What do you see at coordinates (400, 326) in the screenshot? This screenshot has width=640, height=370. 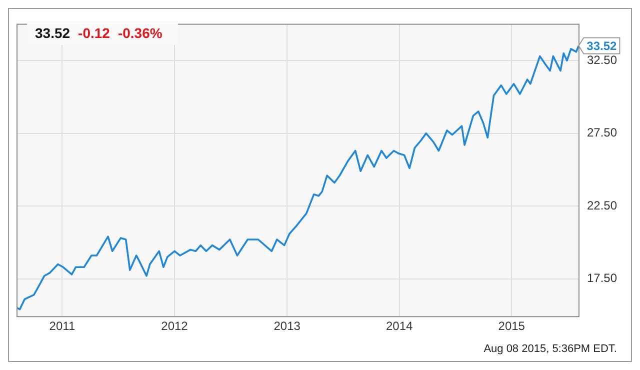 I see `x-tick-label: 2014` at bounding box center [400, 326].